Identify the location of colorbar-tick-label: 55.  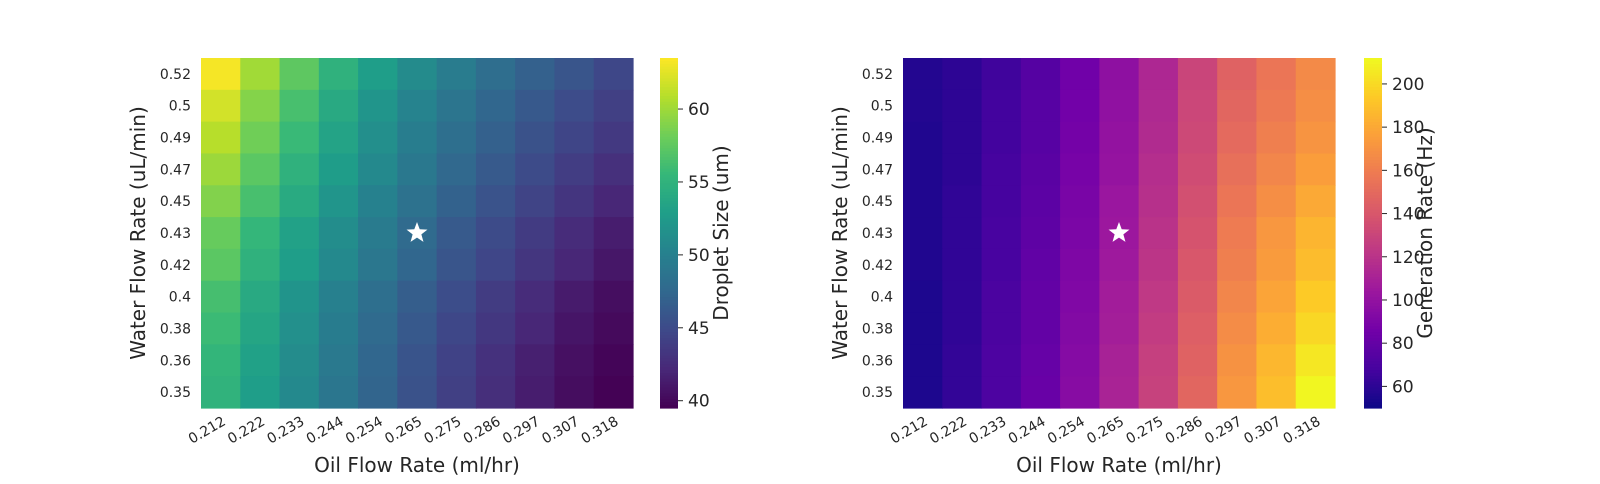
(699, 183).